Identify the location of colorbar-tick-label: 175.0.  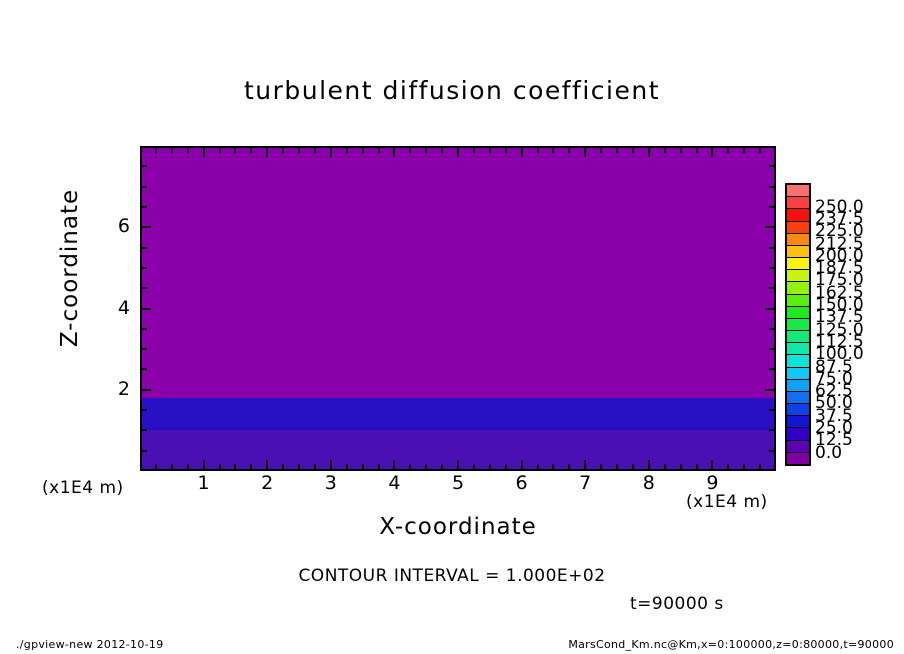
(839, 280).